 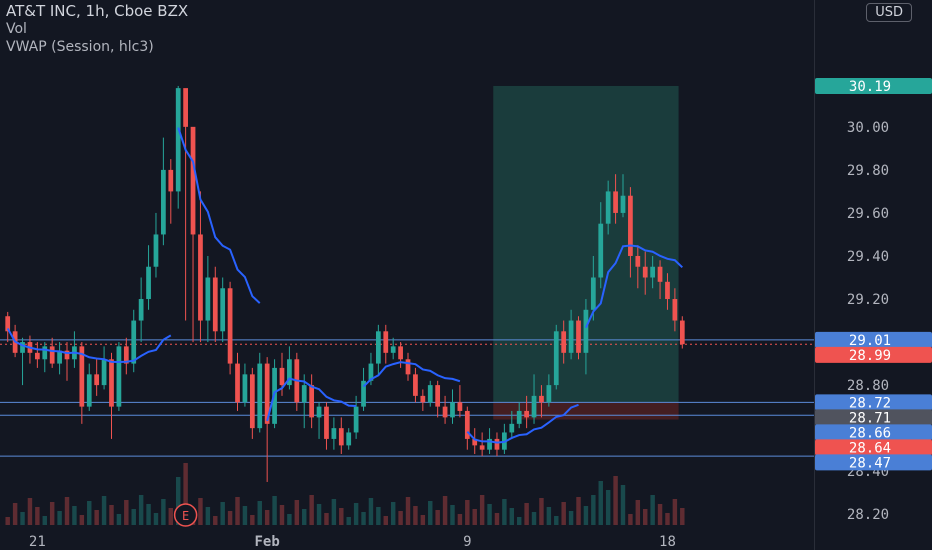 I want to click on price-axis-label: 28.66, so click(x=870, y=433).